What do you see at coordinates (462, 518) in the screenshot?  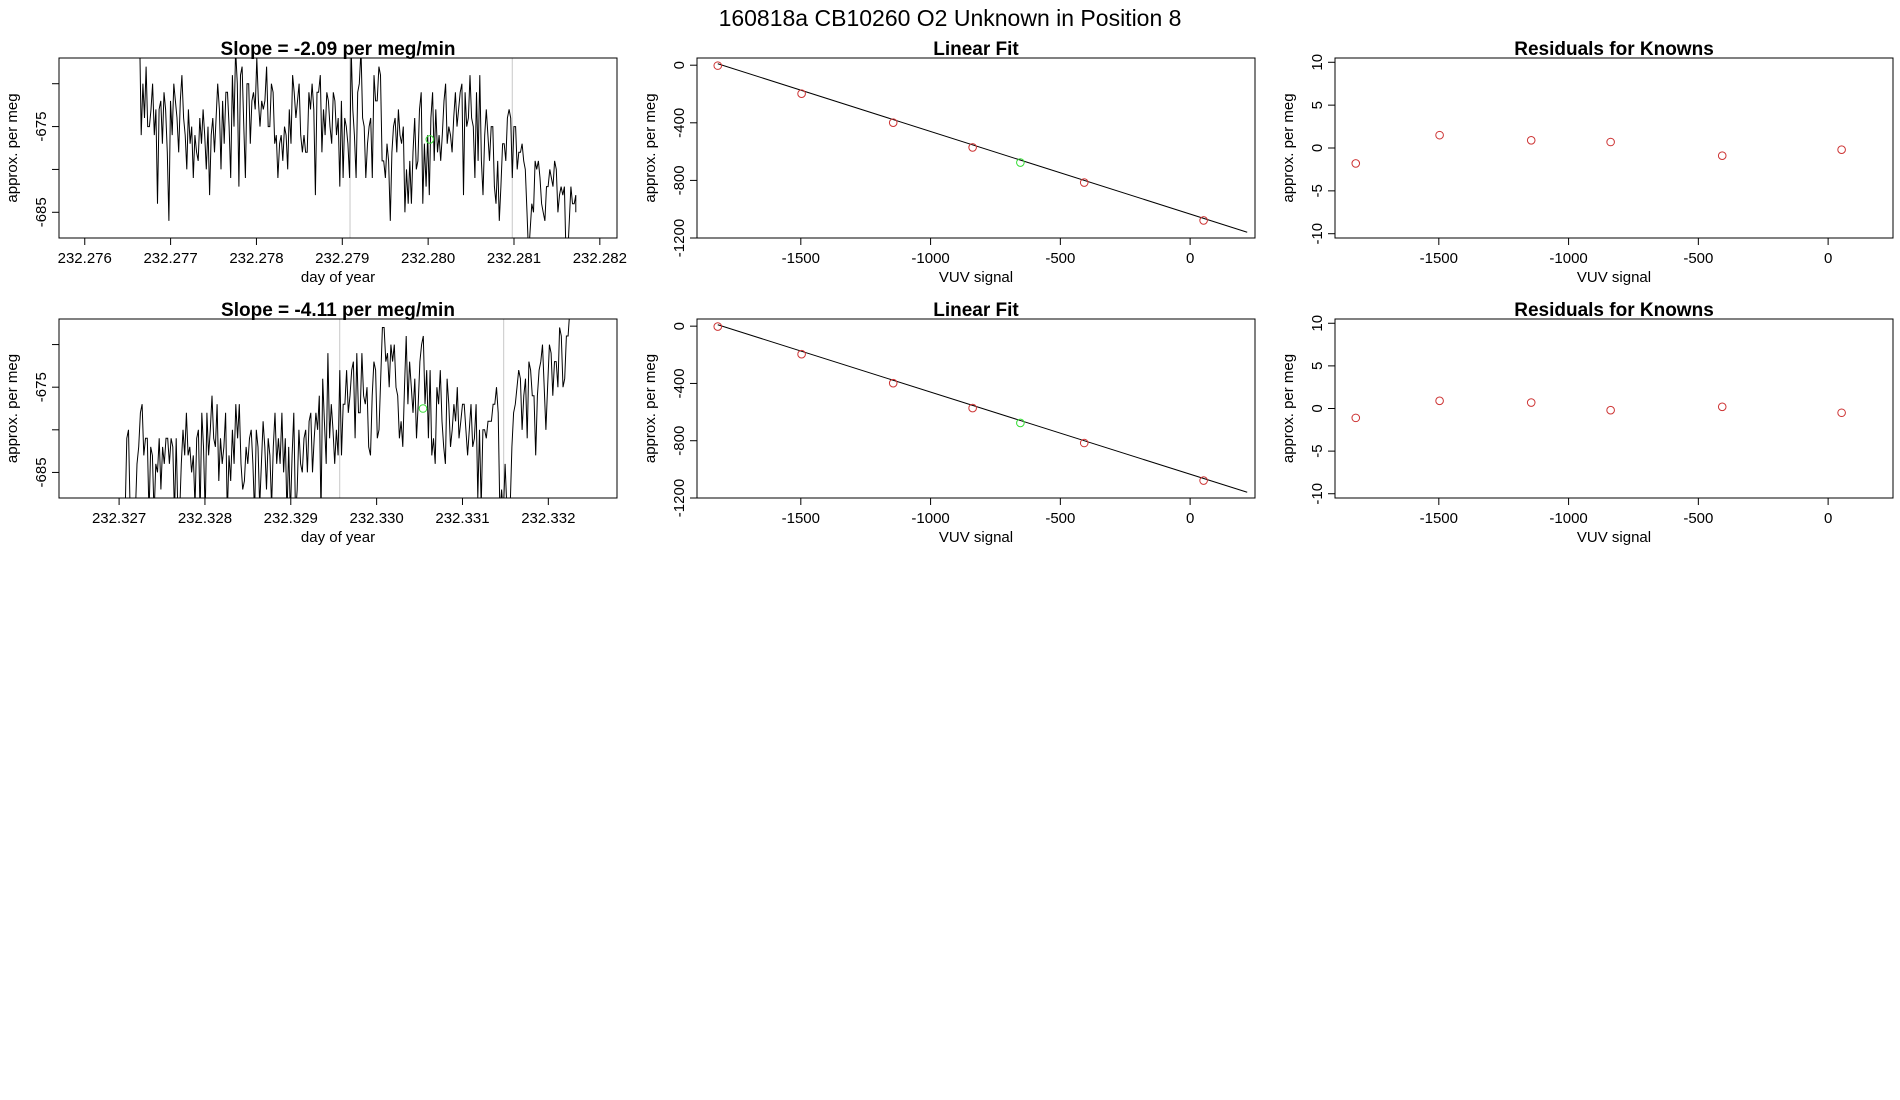 I see `x-tick-label: 232.331` at bounding box center [462, 518].